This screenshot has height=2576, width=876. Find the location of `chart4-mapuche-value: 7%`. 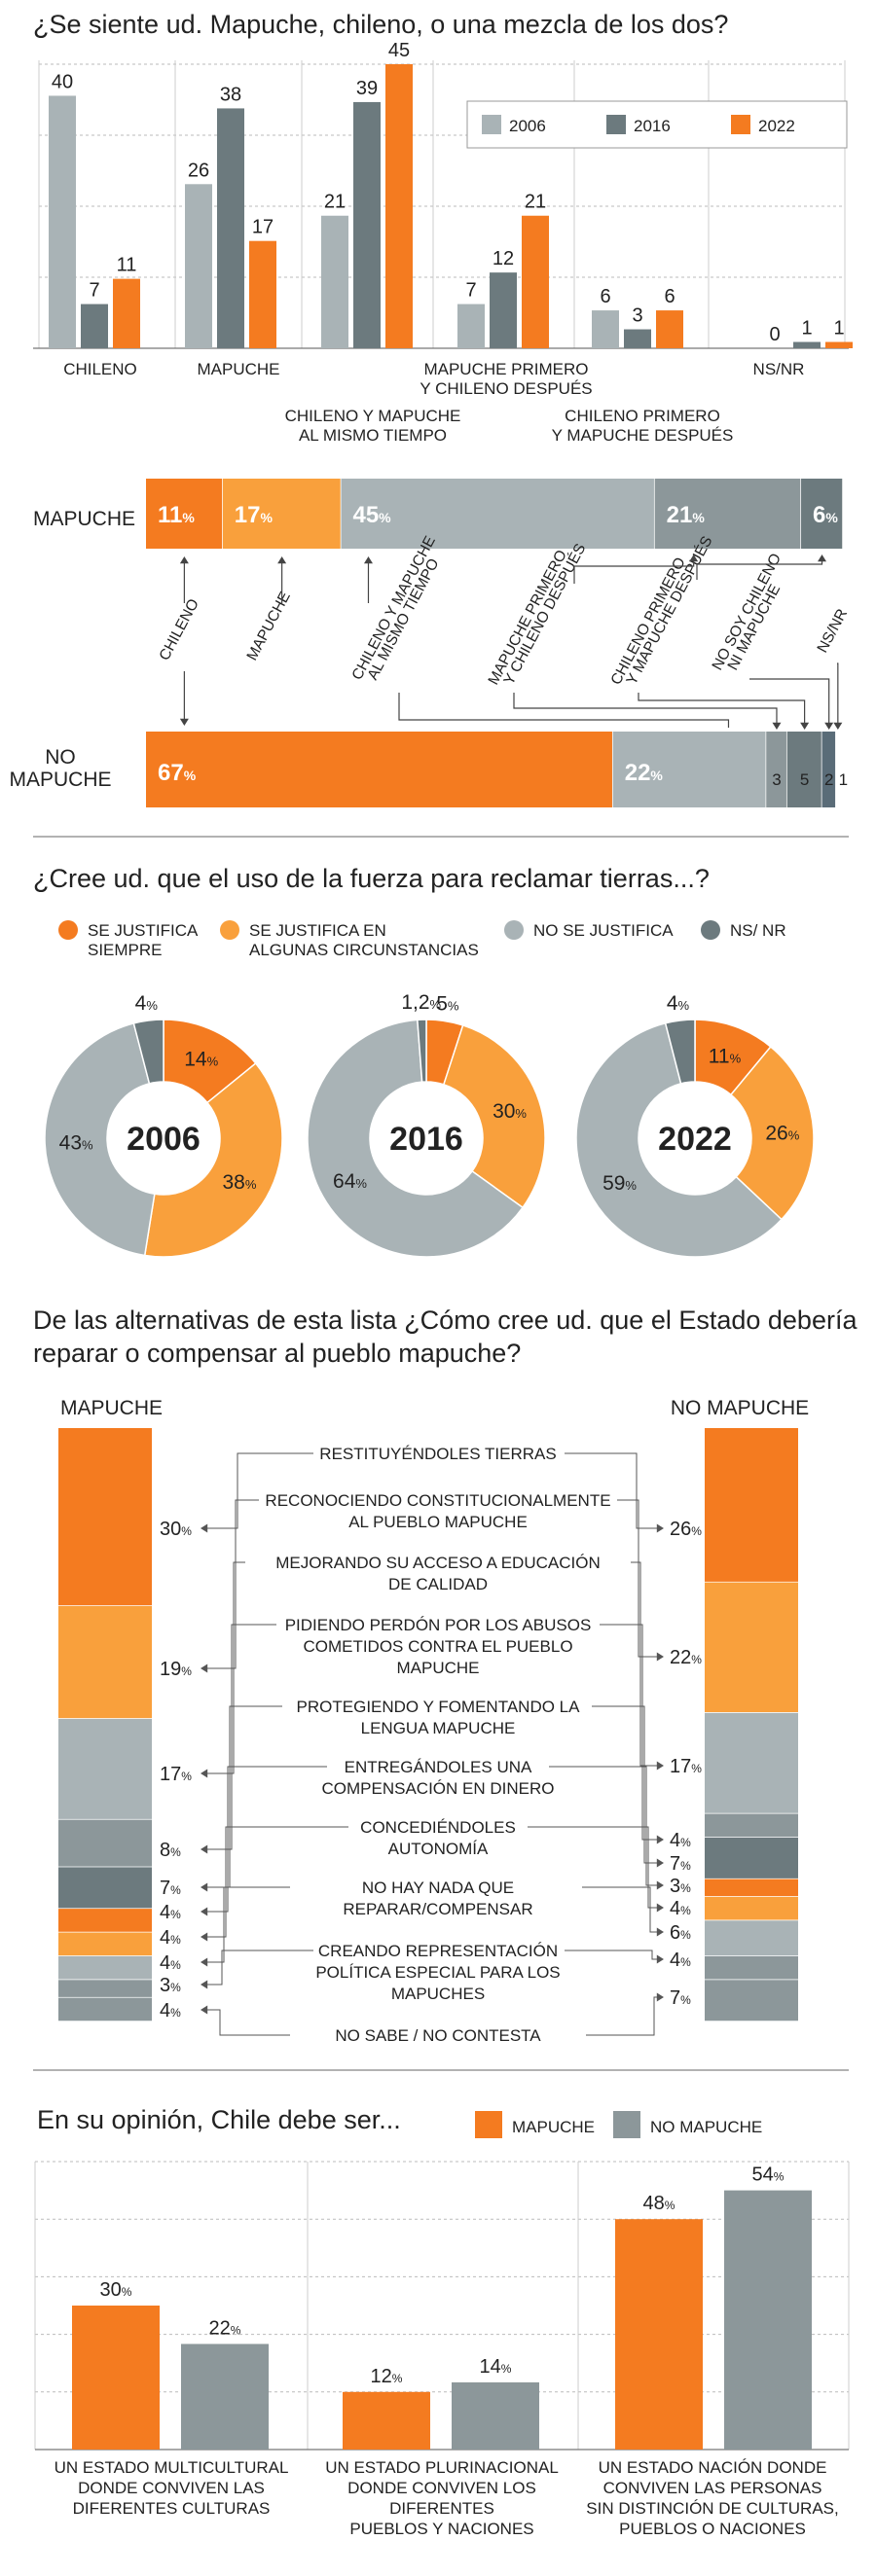

chart4-mapuche-value: 7% is located at coordinates (171, 1888).